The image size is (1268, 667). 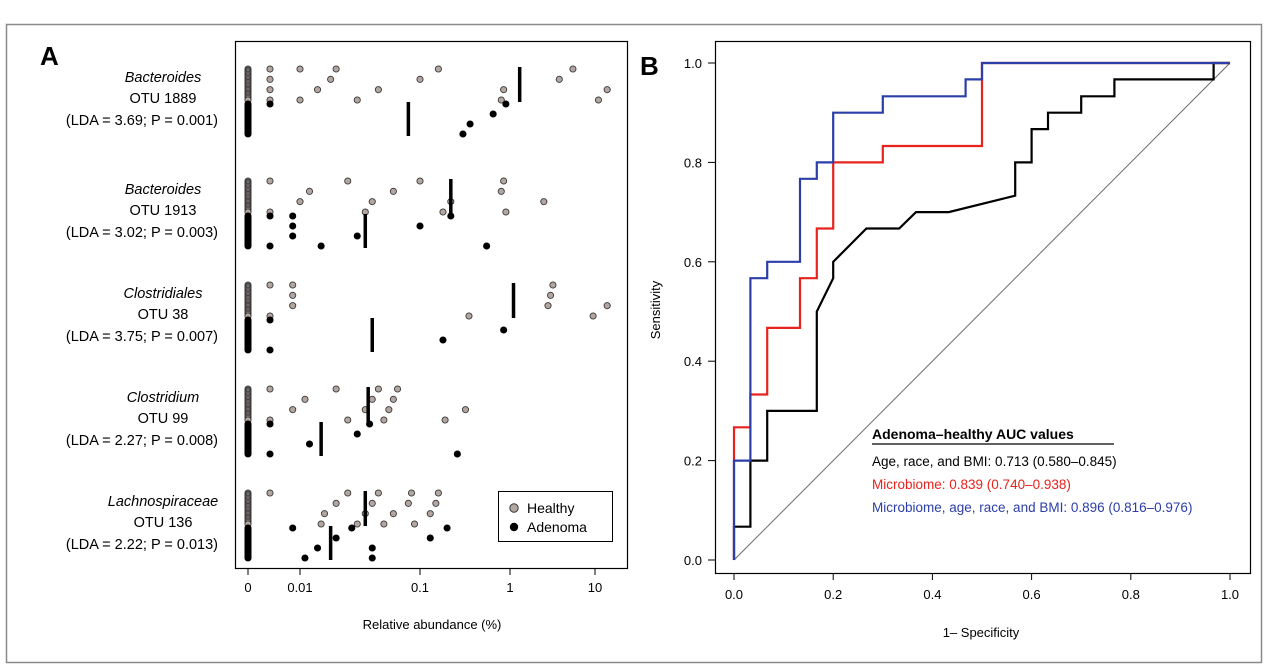 I want to click on panel-a-legend: Healthy Adenoma, so click(x=555, y=516).